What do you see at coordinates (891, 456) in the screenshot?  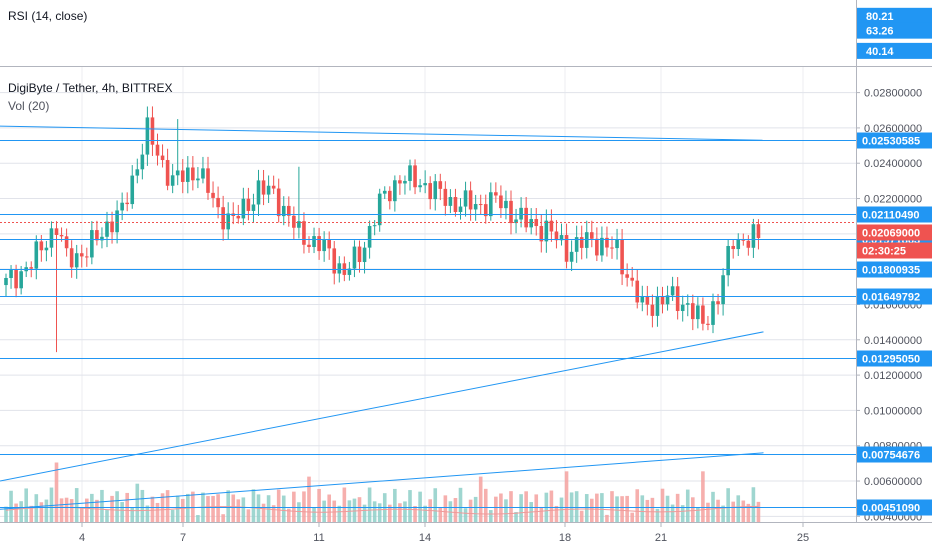 I see `level-price-tag-text: 0.00754676` at bounding box center [891, 456].